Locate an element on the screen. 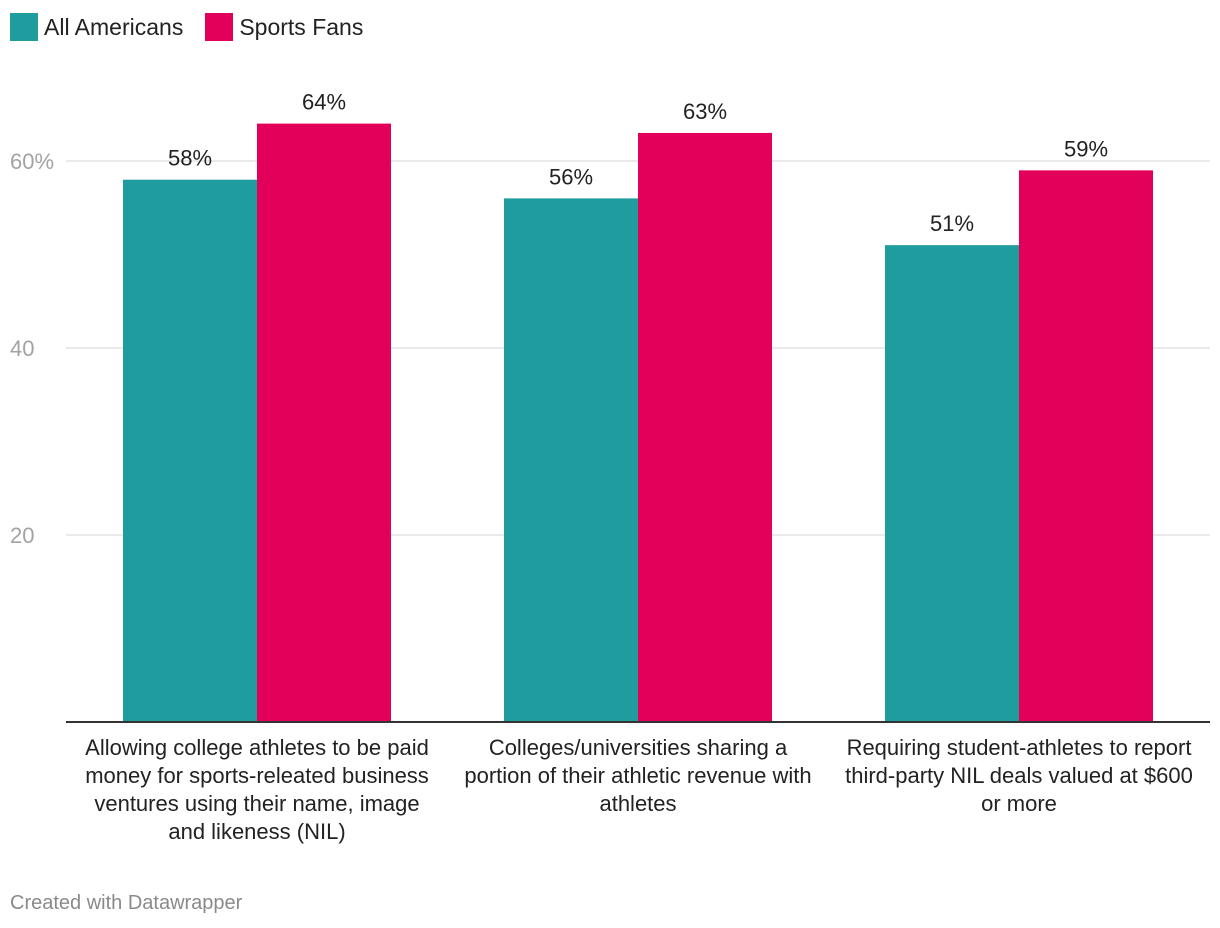 The height and width of the screenshot is (928, 1220). legend-swatch-all-americans is located at coordinates (24, 27).